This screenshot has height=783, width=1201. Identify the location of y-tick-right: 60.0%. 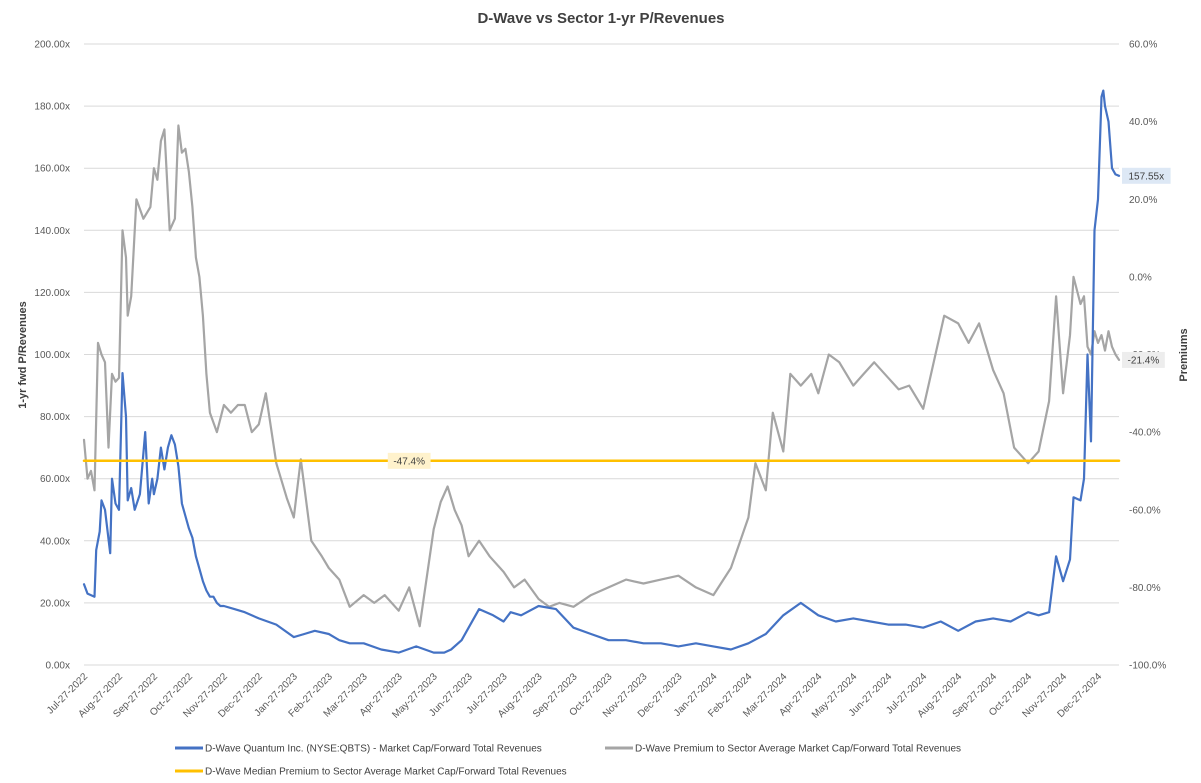
(1143, 45).